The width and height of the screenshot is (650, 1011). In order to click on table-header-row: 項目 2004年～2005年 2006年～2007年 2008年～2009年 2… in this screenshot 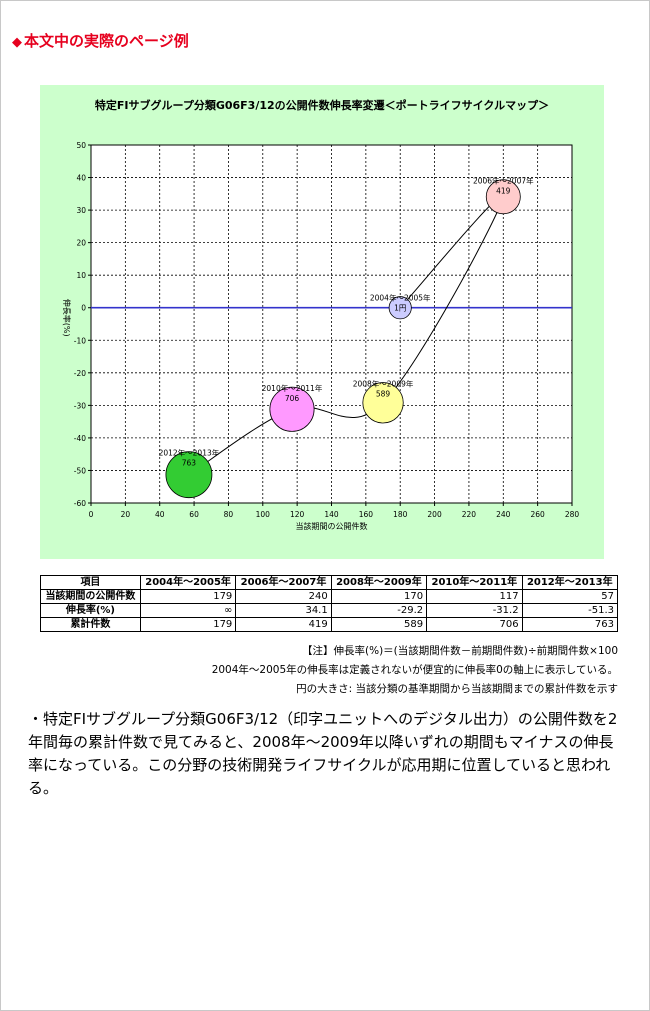, I will do `click(329, 582)`.